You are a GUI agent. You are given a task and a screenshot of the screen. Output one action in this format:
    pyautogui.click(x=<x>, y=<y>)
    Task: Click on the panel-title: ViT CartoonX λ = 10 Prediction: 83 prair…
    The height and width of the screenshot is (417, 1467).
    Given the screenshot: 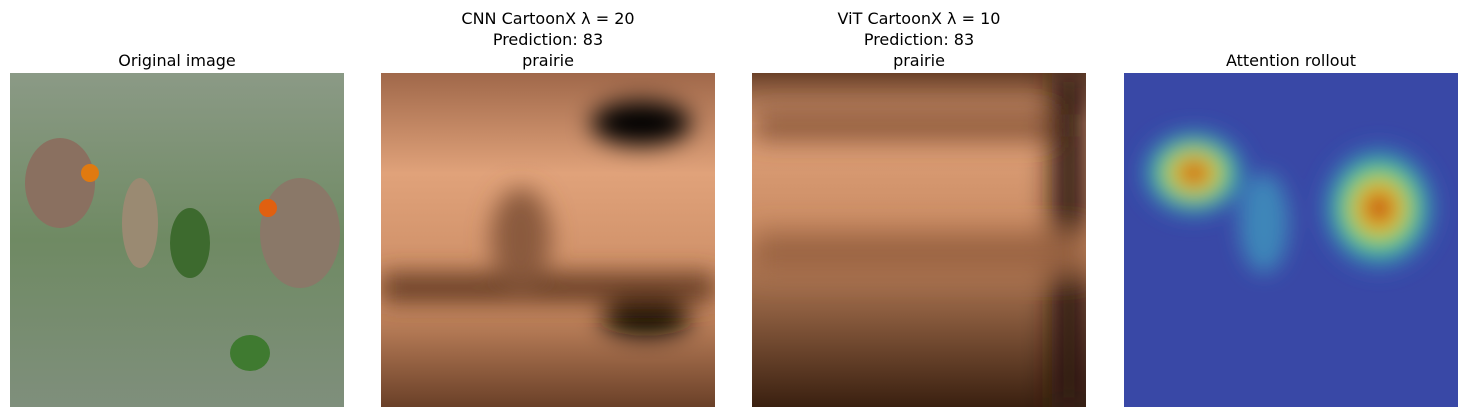 What is the action you would take?
    pyautogui.click(x=919, y=39)
    